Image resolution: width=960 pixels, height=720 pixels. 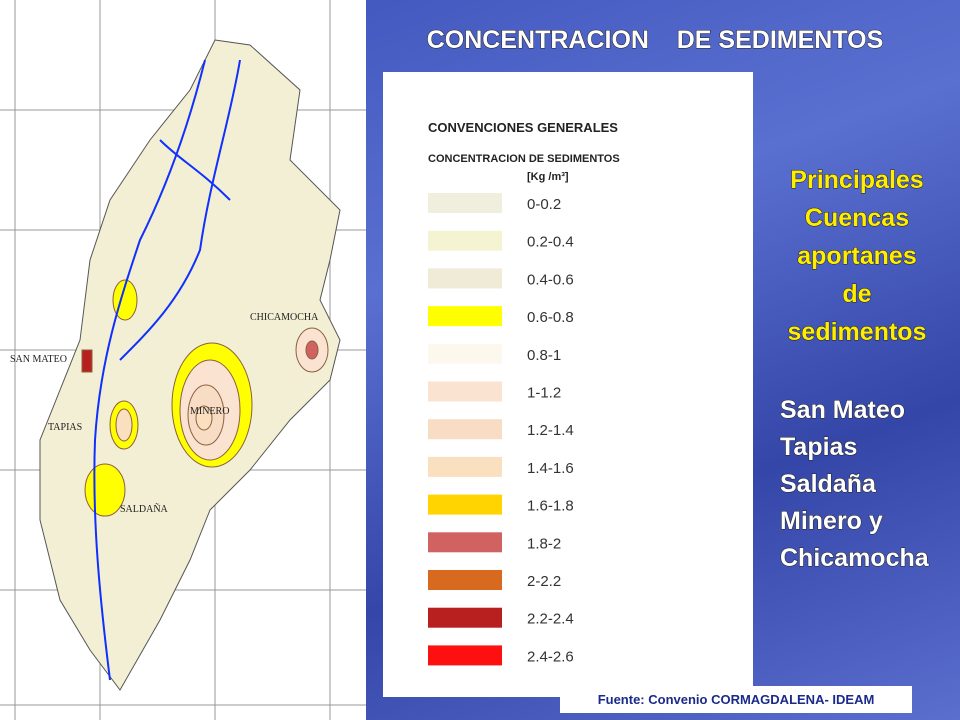 I want to click on heading-line: Cuencas, so click(x=857, y=218).